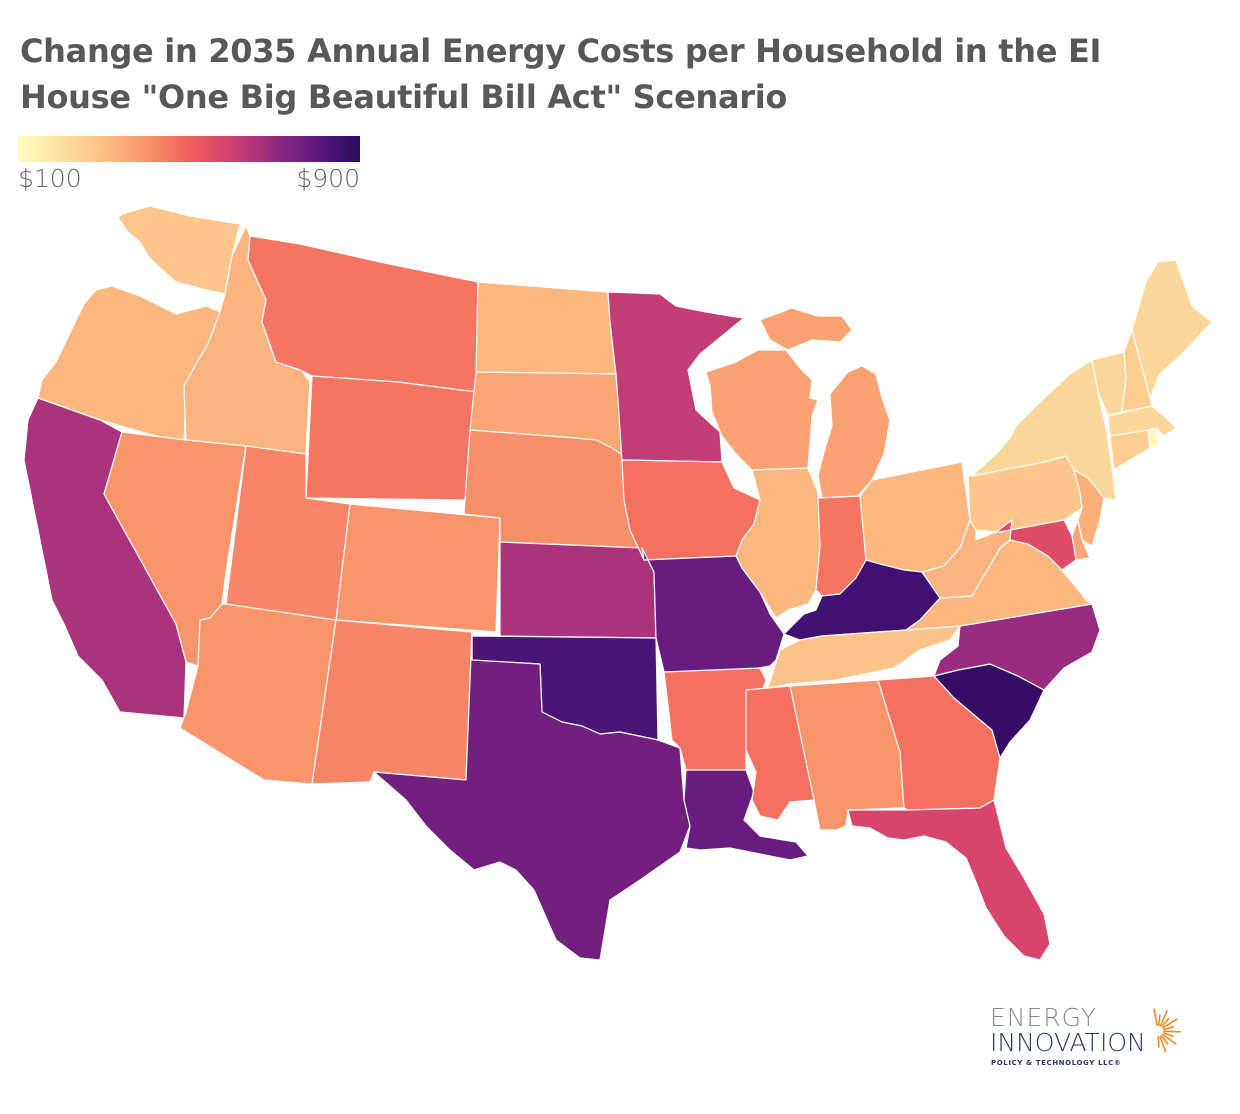 This screenshot has width=1240, height=1114. What do you see at coordinates (1044, 1017) in the screenshot?
I see `logo-text-energy: ENERGY` at bounding box center [1044, 1017].